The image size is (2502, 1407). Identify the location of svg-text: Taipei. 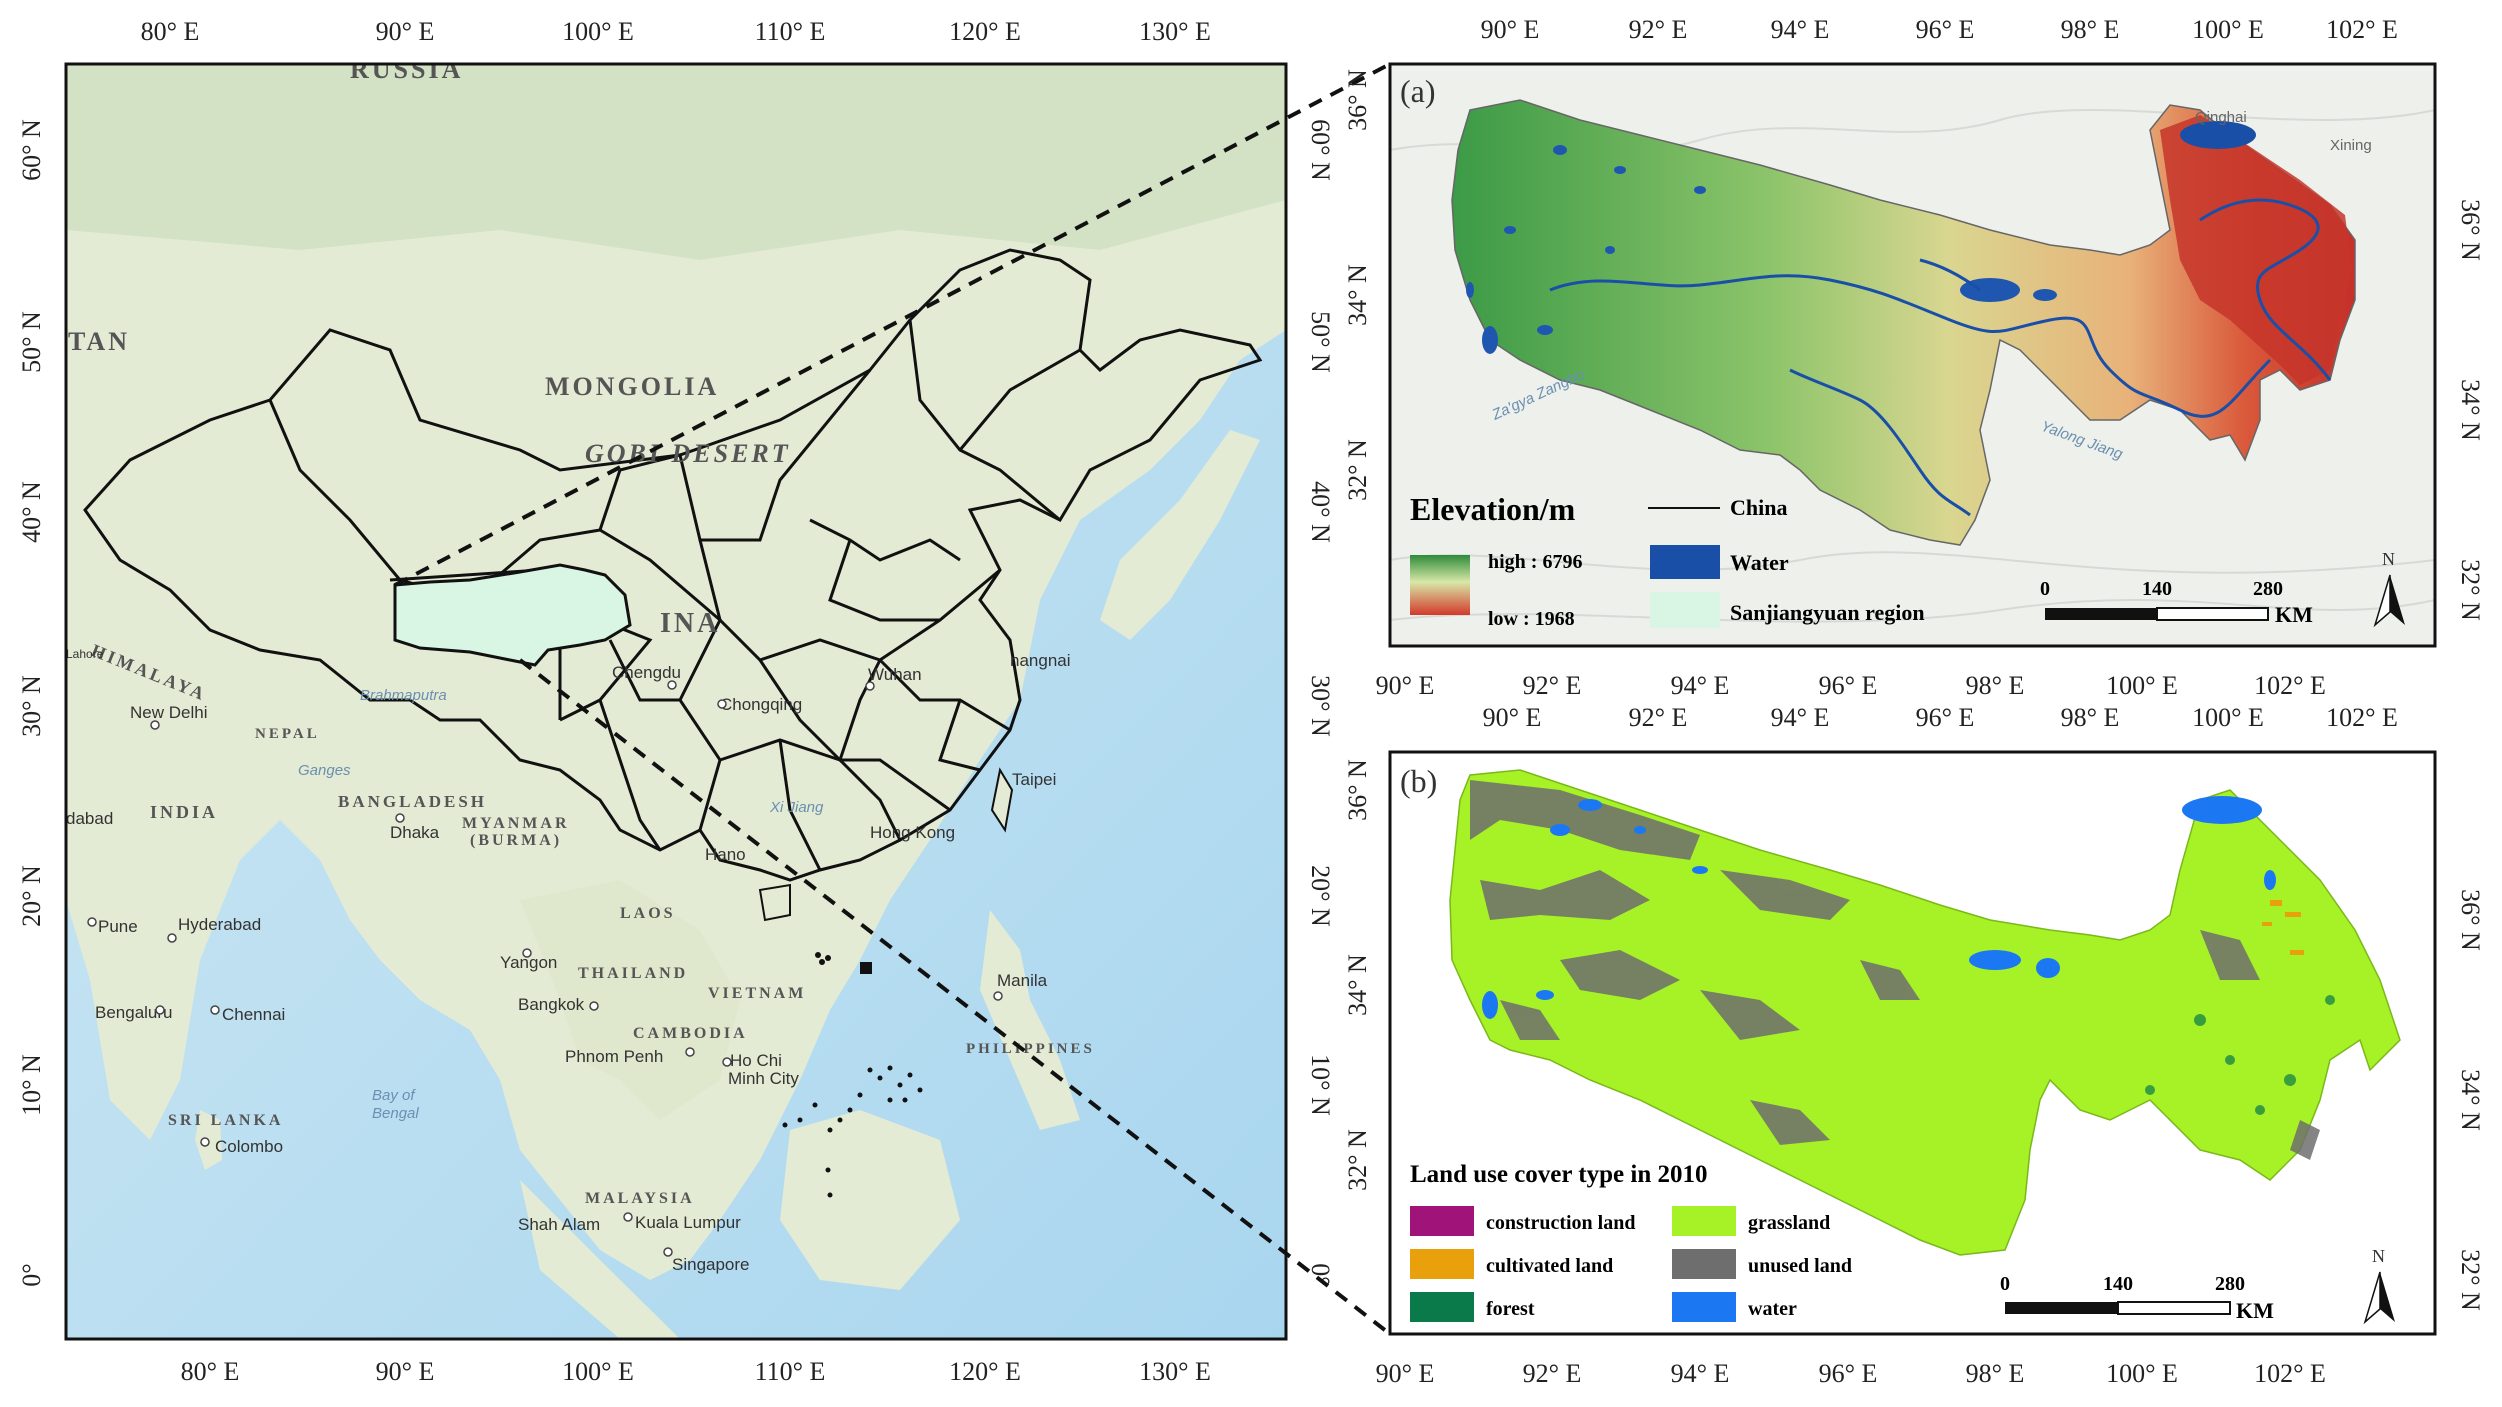
(1034, 779).